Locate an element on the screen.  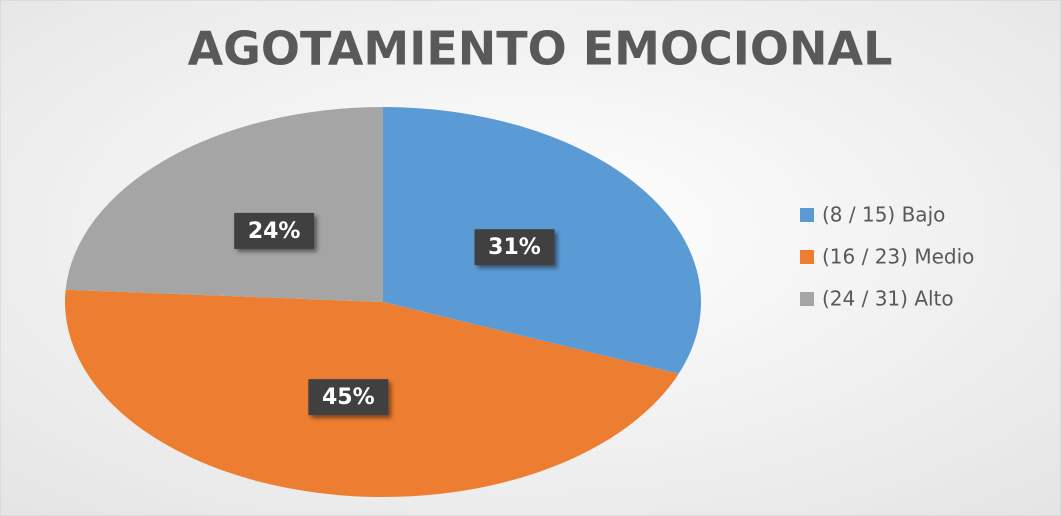
data-label: 24% is located at coordinates (274, 230).